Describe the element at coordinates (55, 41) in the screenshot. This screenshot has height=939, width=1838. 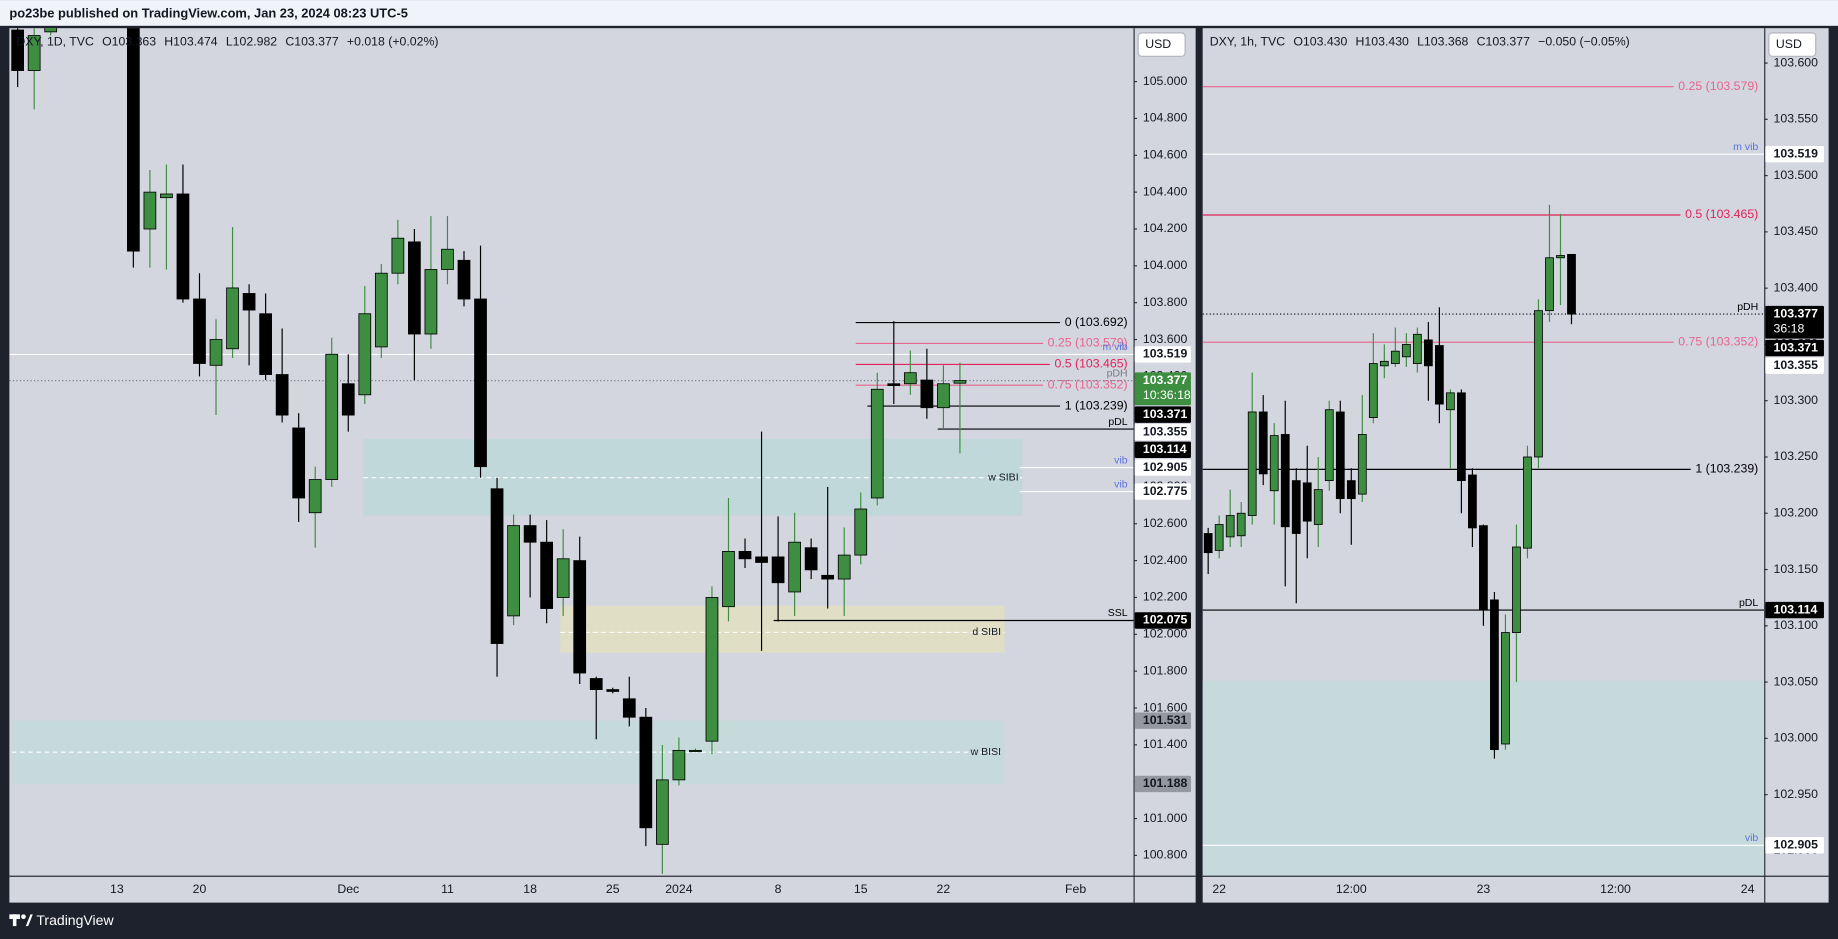
I see `legend-item: DXY, 1D, TVC` at that location.